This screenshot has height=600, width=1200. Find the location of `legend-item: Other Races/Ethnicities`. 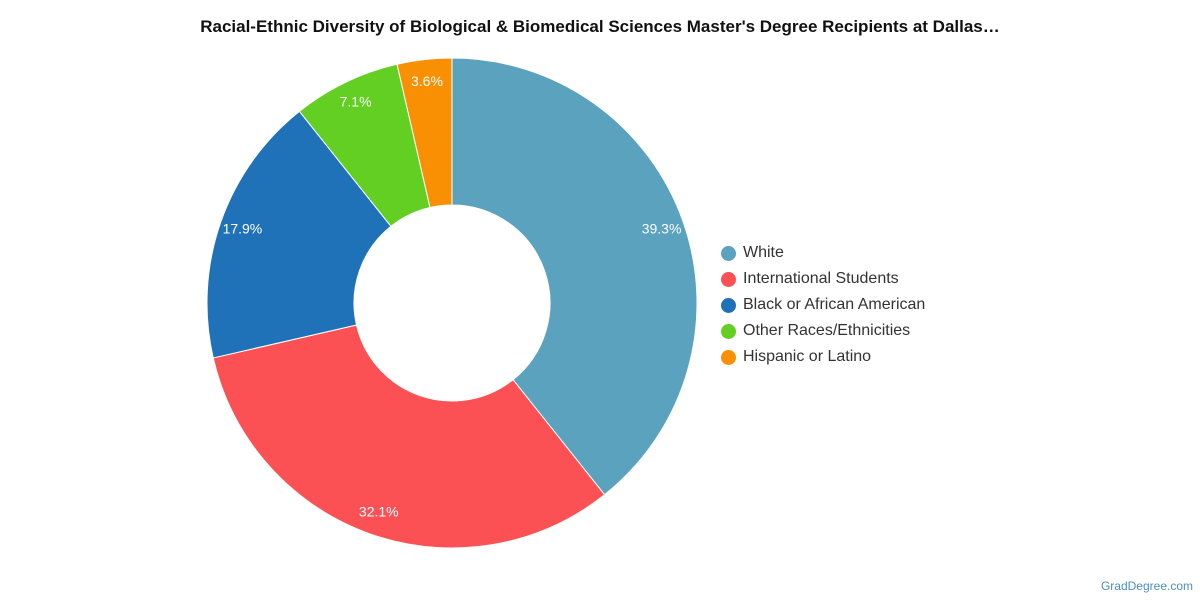

legend-item: Other Races/Ethnicities is located at coordinates (823, 331).